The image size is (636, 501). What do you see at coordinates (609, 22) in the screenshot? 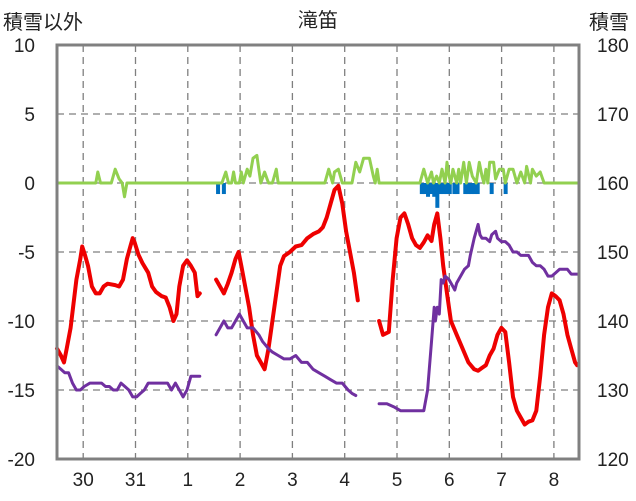
I see `right-axis-title: 積雪` at bounding box center [609, 22].